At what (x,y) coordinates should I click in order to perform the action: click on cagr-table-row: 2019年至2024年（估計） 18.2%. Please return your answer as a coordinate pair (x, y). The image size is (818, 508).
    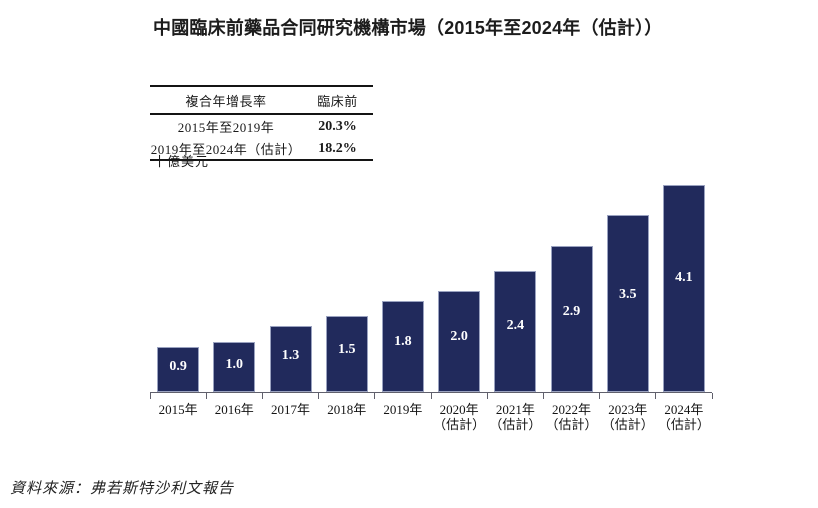
    Looking at the image, I should click on (261, 148).